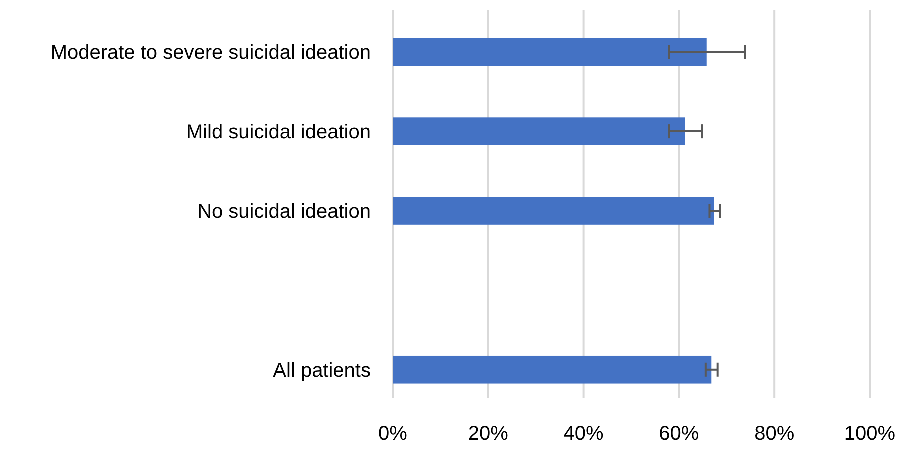 The width and height of the screenshot is (898, 450). Describe the element at coordinates (488, 434) in the screenshot. I see `x-tick-label: 20%` at that location.